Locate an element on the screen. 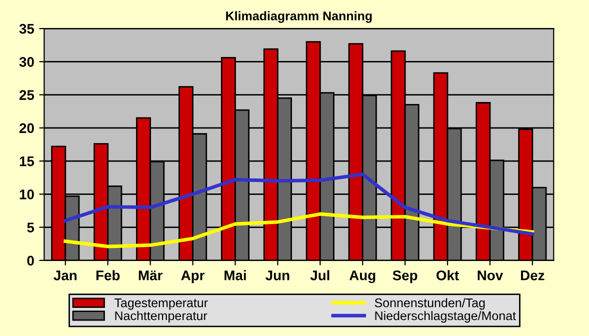 The image size is (589, 336). y-tick-label: 30 is located at coordinates (26, 62).